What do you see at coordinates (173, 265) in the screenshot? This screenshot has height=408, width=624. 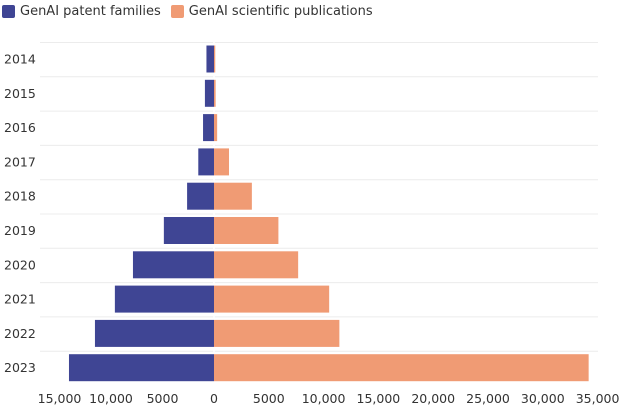 I see `bar-patents-2020` at bounding box center [173, 265].